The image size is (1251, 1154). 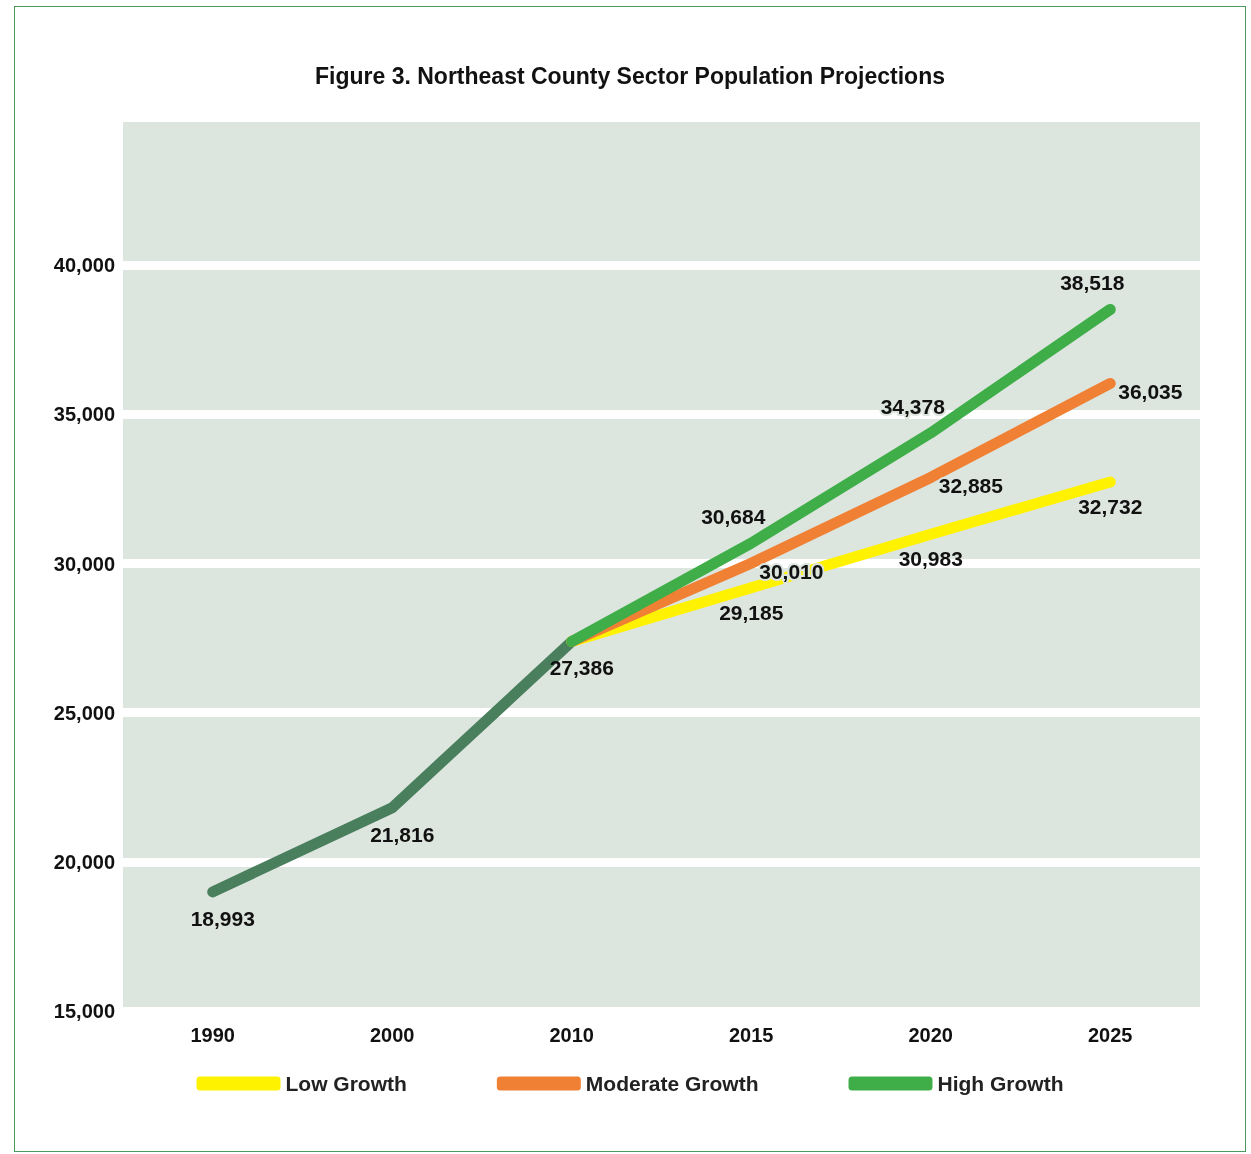 What do you see at coordinates (733, 517) in the screenshot?
I see `data-label: 30,684` at bounding box center [733, 517].